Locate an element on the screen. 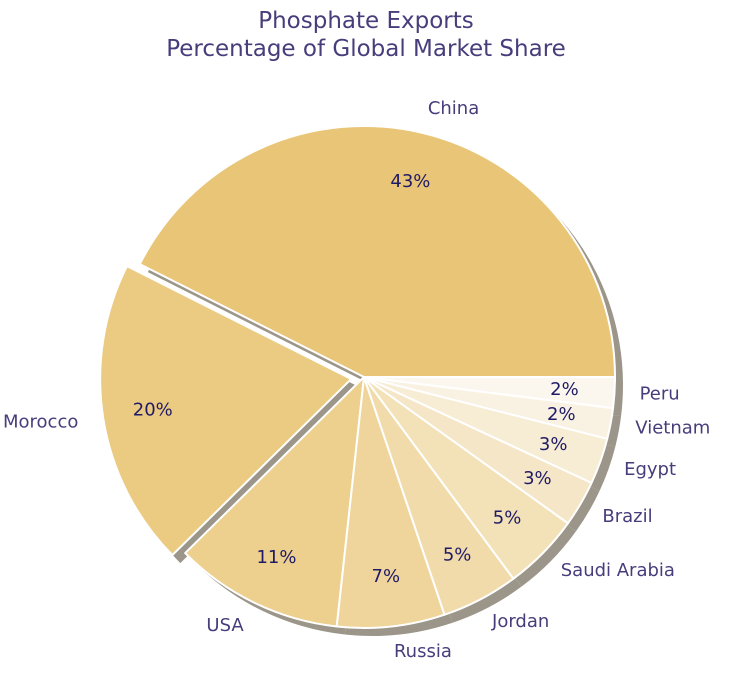 Image resolution: width=732 pixels, height=691 pixels. slice-morocco is located at coordinates (226, 411).